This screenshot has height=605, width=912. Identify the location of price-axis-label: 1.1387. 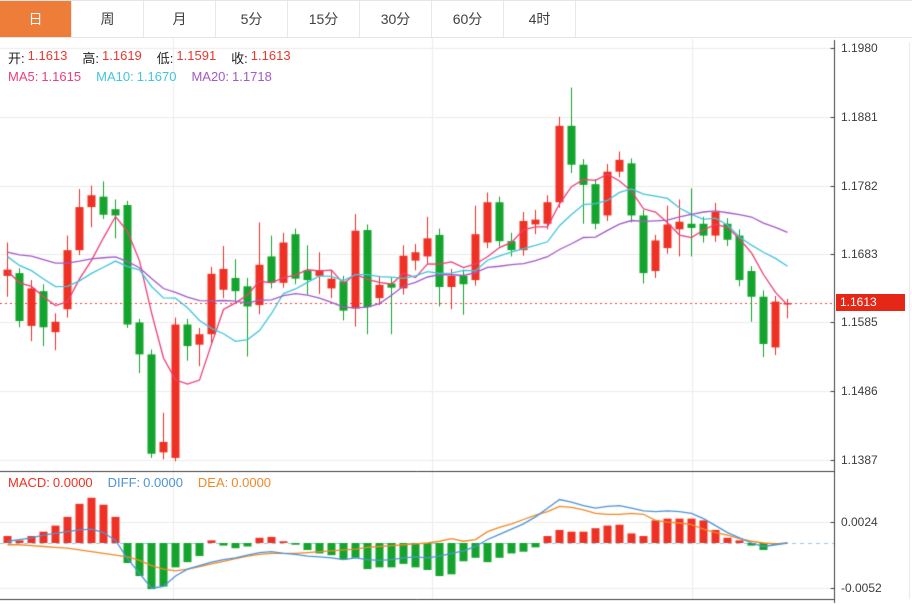
(859, 460).